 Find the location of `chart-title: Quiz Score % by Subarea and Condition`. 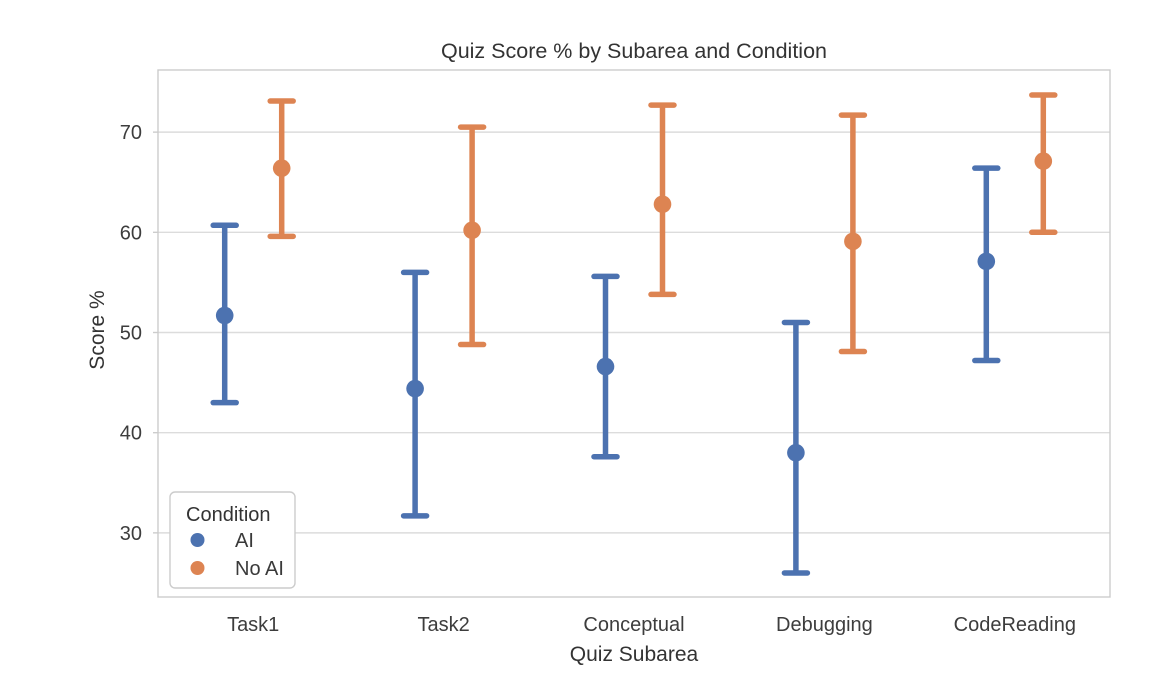

chart-title: Quiz Score % by Subarea and Condition is located at coordinates (634, 51).